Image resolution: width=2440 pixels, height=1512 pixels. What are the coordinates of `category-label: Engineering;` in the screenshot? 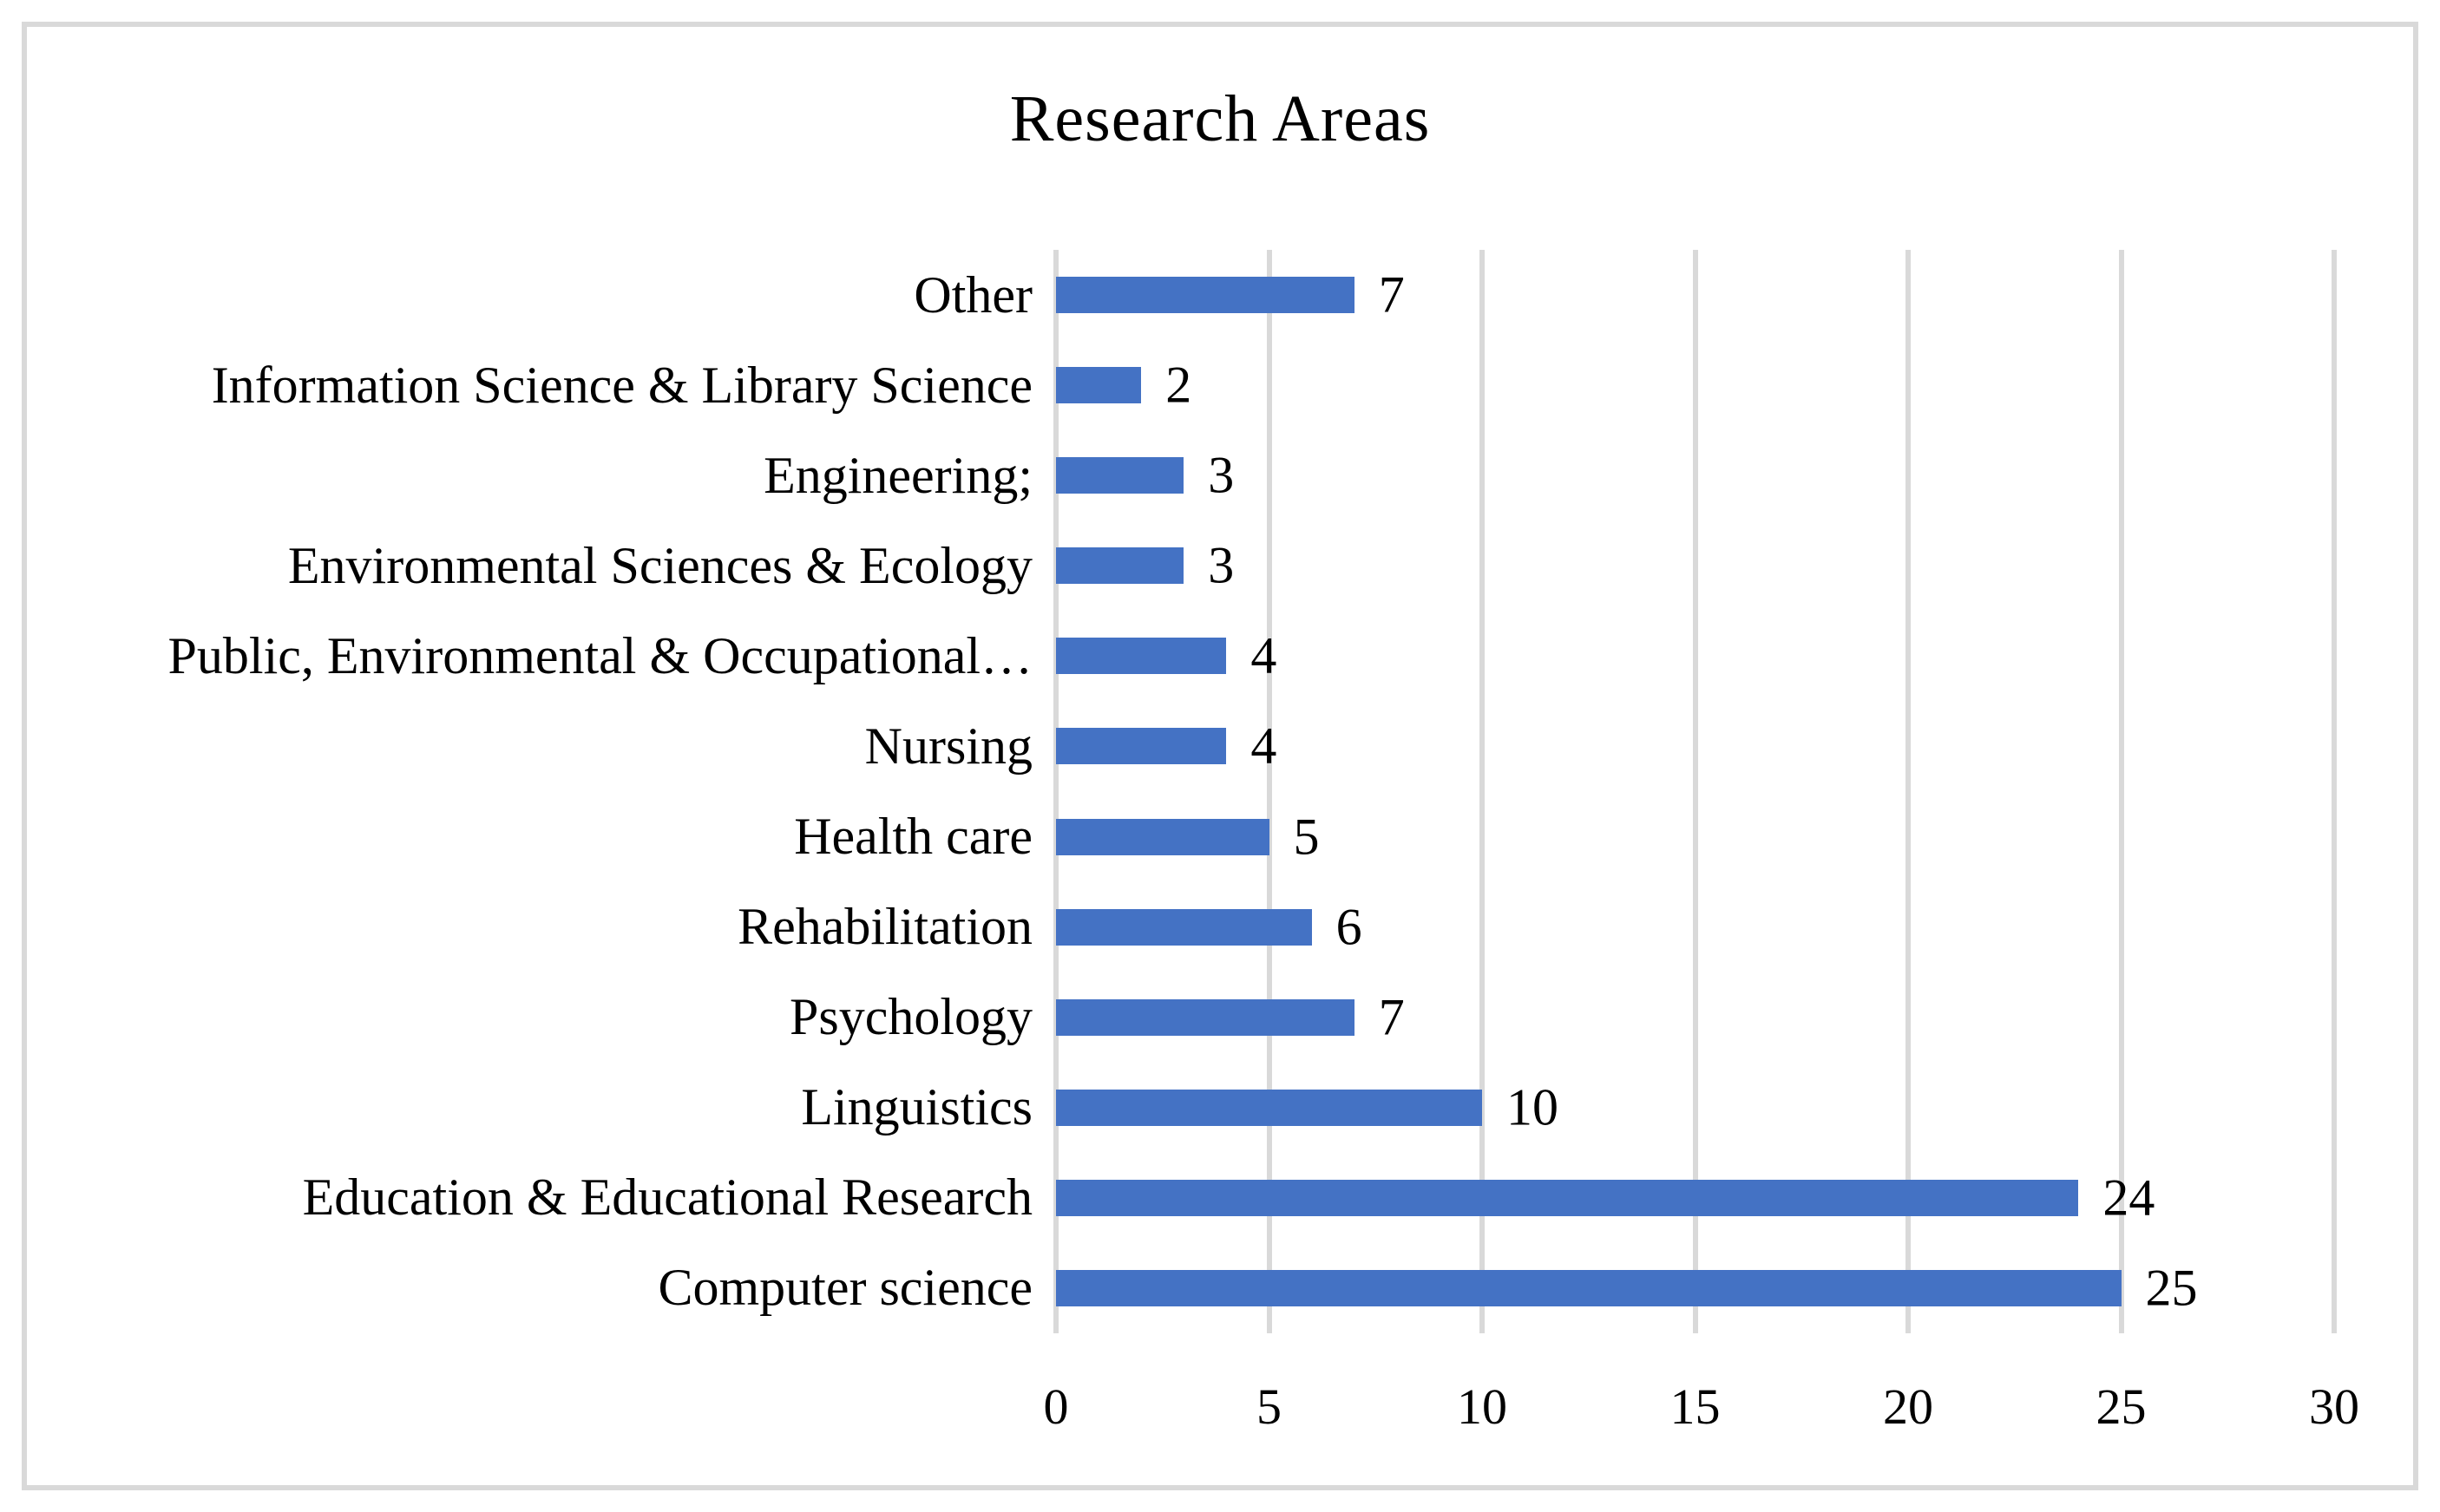 It's located at (898, 475).